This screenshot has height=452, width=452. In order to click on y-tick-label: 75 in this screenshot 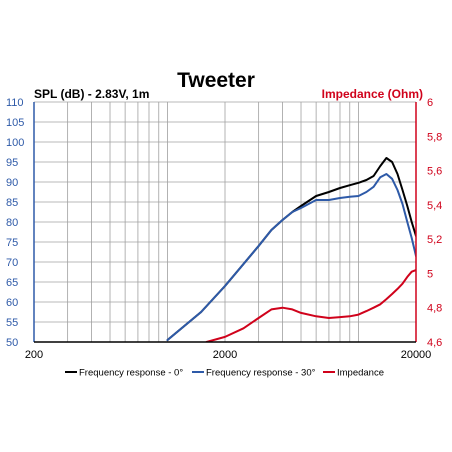, I will do `click(12, 243)`.